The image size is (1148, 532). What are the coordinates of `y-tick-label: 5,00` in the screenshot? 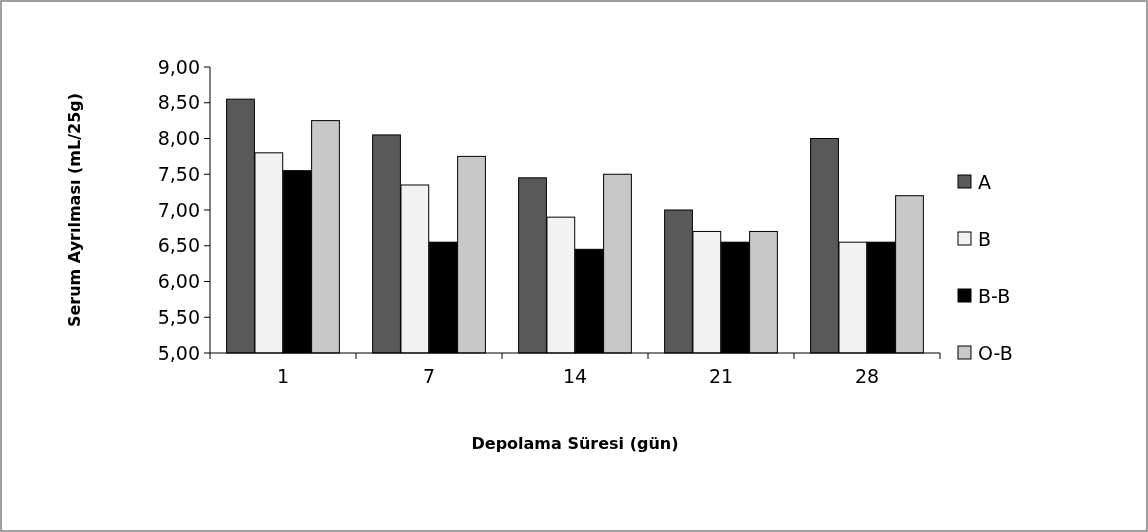 It's located at (178, 352).